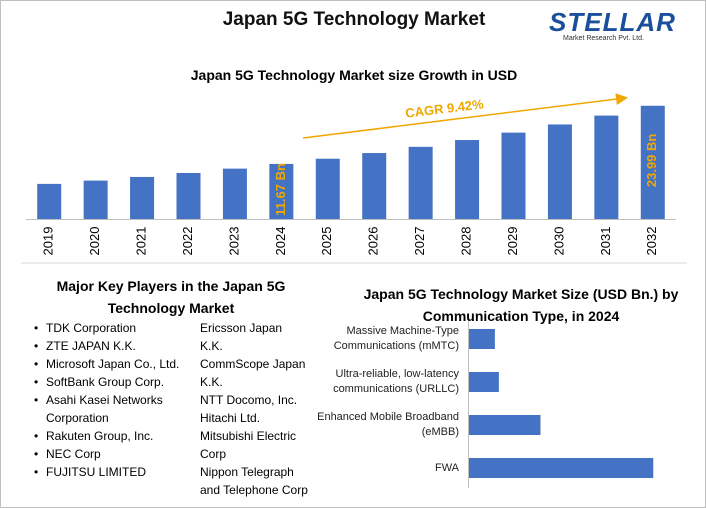  Describe the element at coordinates (233, 241) in the screenshot. I see `x-tick-label: 2023` at that location.